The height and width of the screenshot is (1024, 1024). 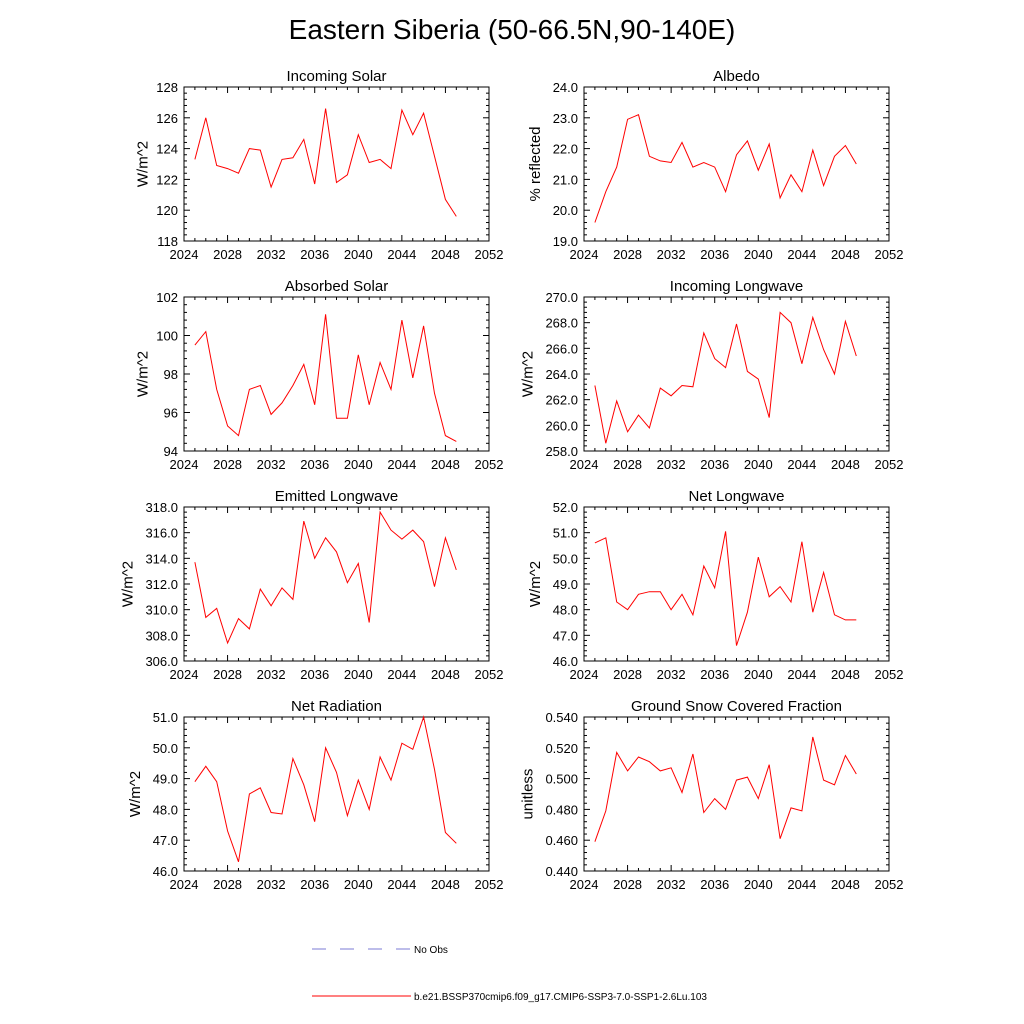 What do you see at coordinates (565, 558) in the screenshot?
I see `y-tick-label: 50.0` at bounding box center [565, 558].